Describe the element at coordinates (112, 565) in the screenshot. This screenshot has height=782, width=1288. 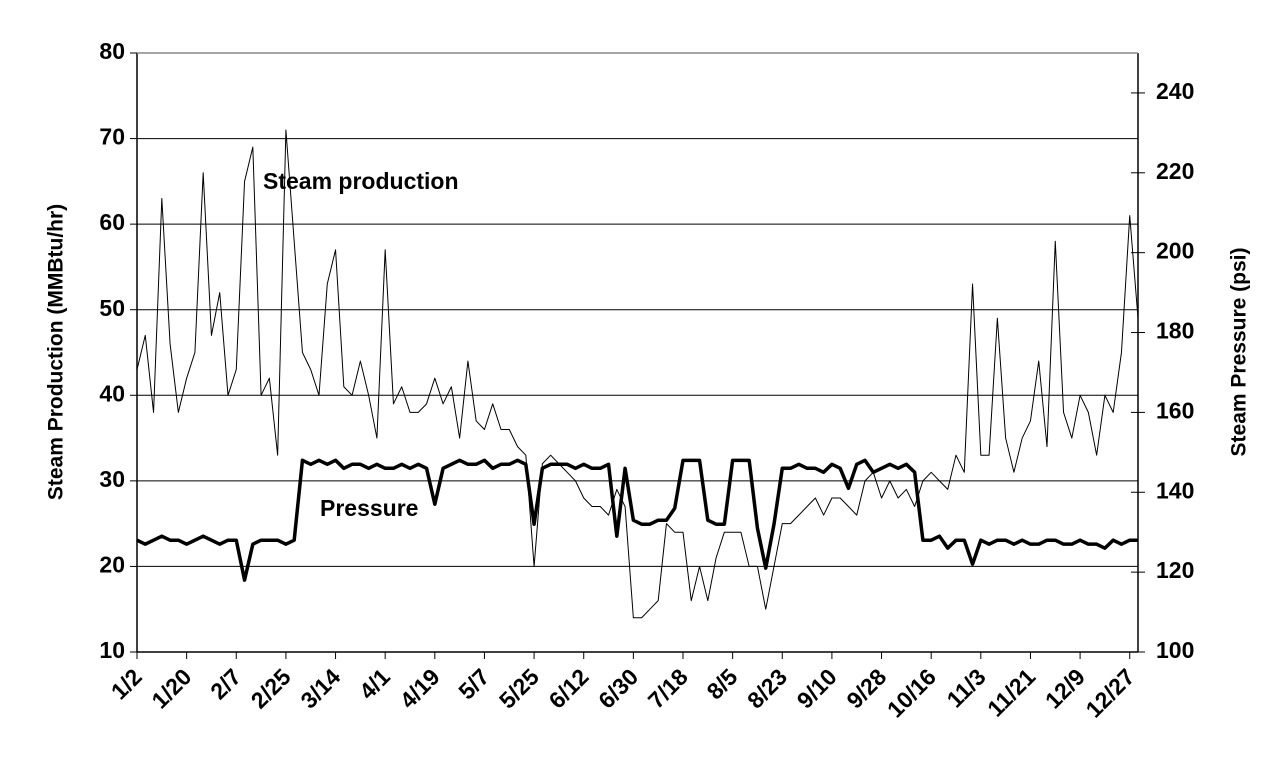
I see `y-tick-label: 20` at that location.